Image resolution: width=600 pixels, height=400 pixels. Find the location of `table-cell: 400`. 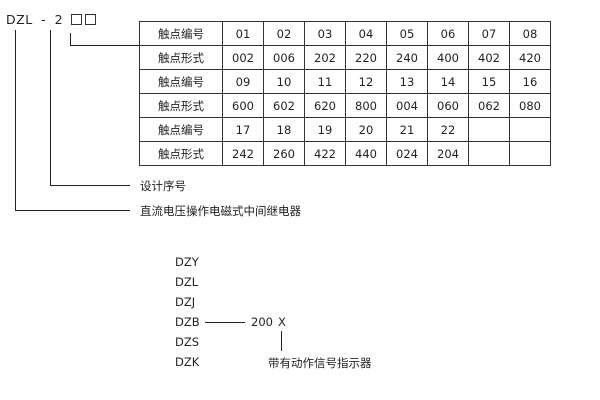

table-cell: 400 is located at coordinates (448, 57).